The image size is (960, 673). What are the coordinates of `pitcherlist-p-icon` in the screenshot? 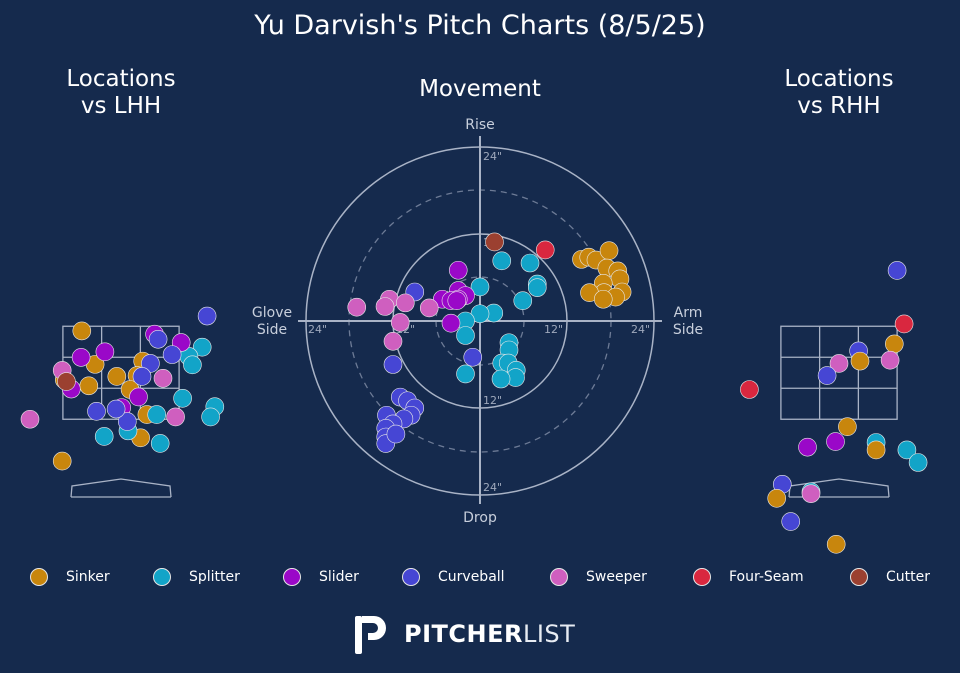 It's located at (370, 635).